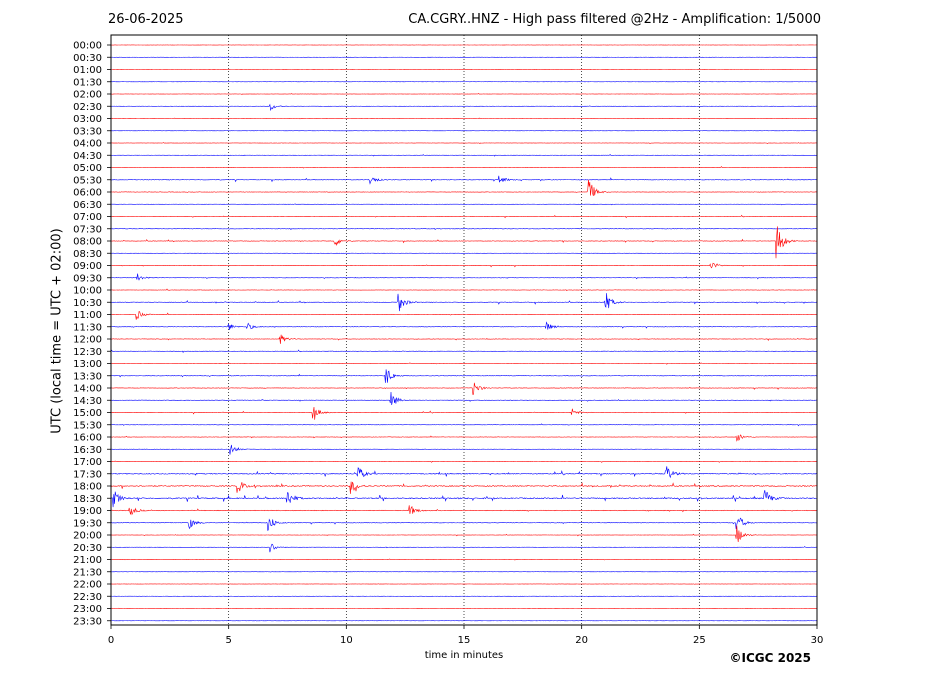 The height and width of the screenshot is (696, 927). What do you see at coordinates (87, 254) in the screenshot?
I see `y-tick-label: 08:30` at bounding box center [87, 254].